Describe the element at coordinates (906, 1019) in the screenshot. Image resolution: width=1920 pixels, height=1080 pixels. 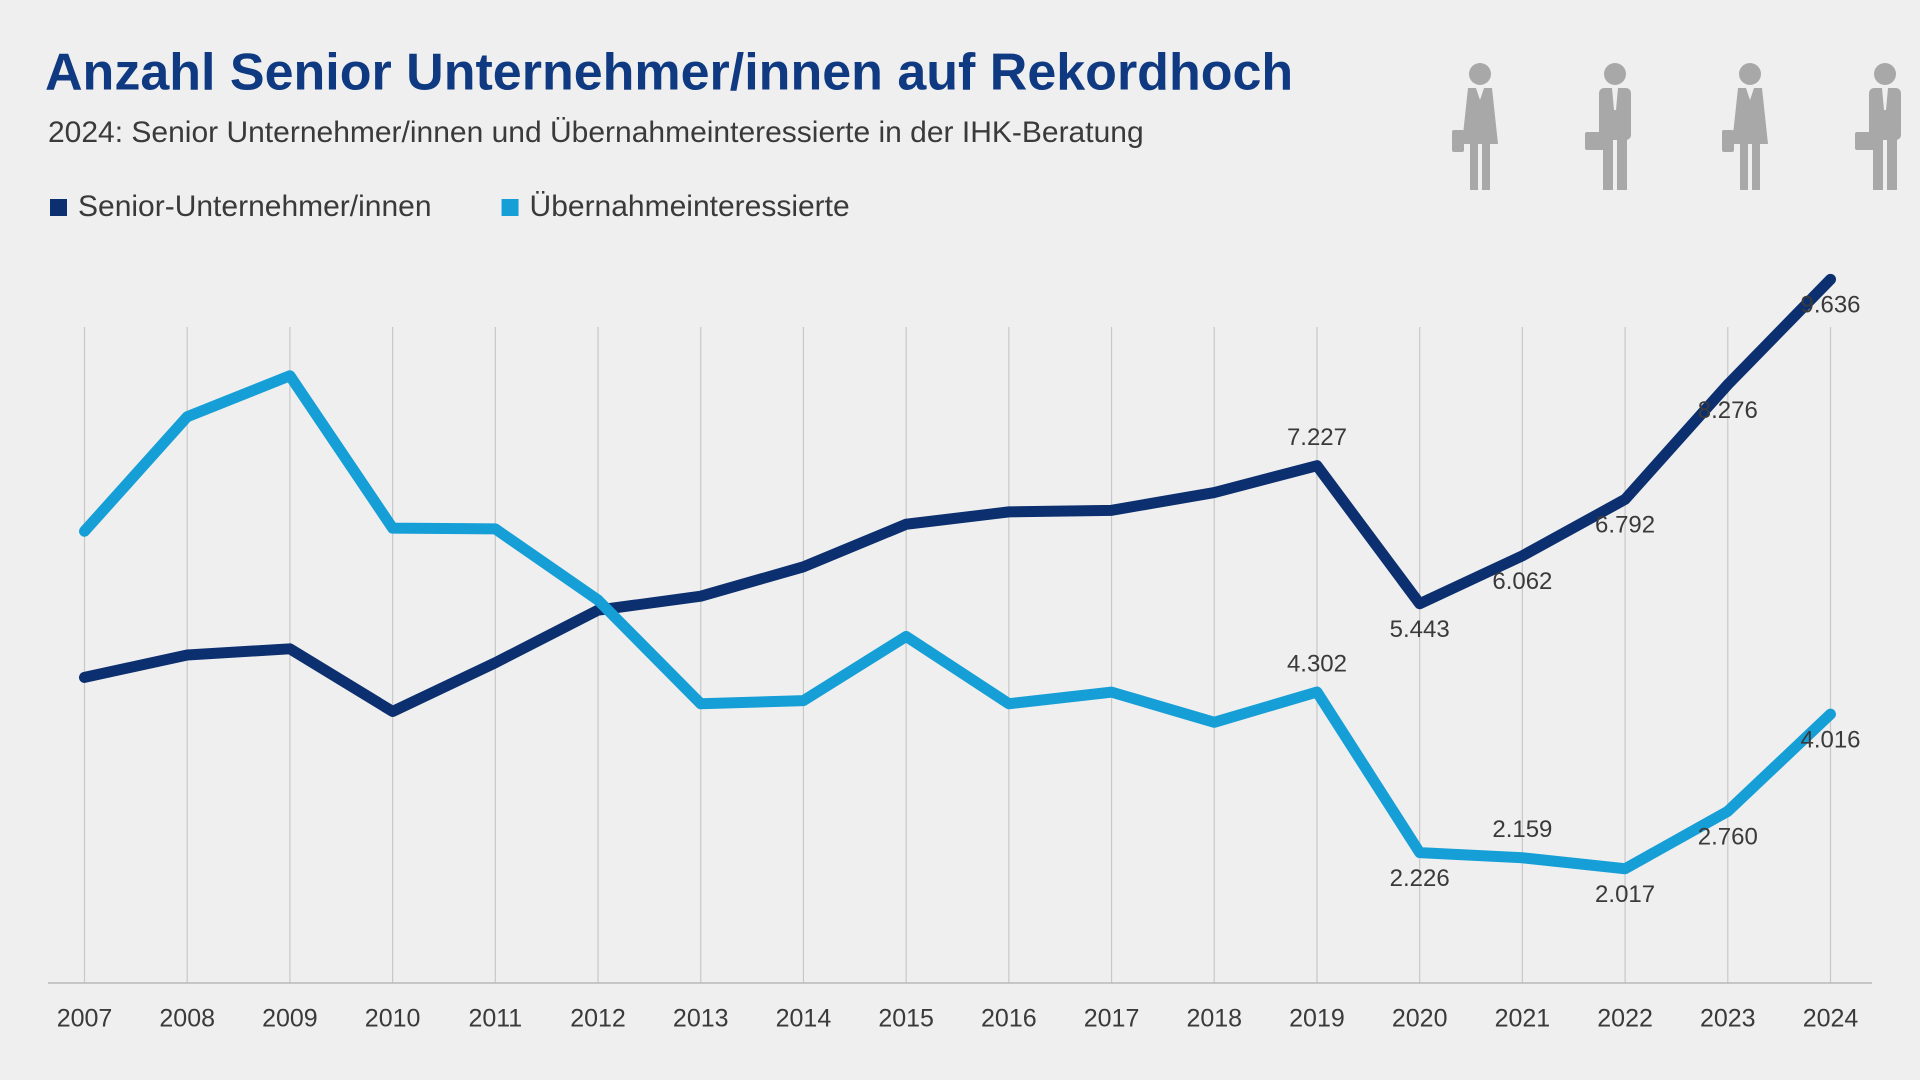
I see `x-tick-label: 2015` at that location.